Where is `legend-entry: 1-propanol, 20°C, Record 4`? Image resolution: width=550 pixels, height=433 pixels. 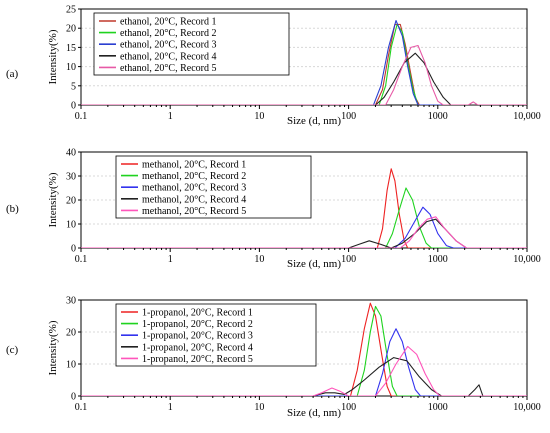 legend-entry: 1-propanol, 20°C, Record 4 is located at coordinates (197, 347).